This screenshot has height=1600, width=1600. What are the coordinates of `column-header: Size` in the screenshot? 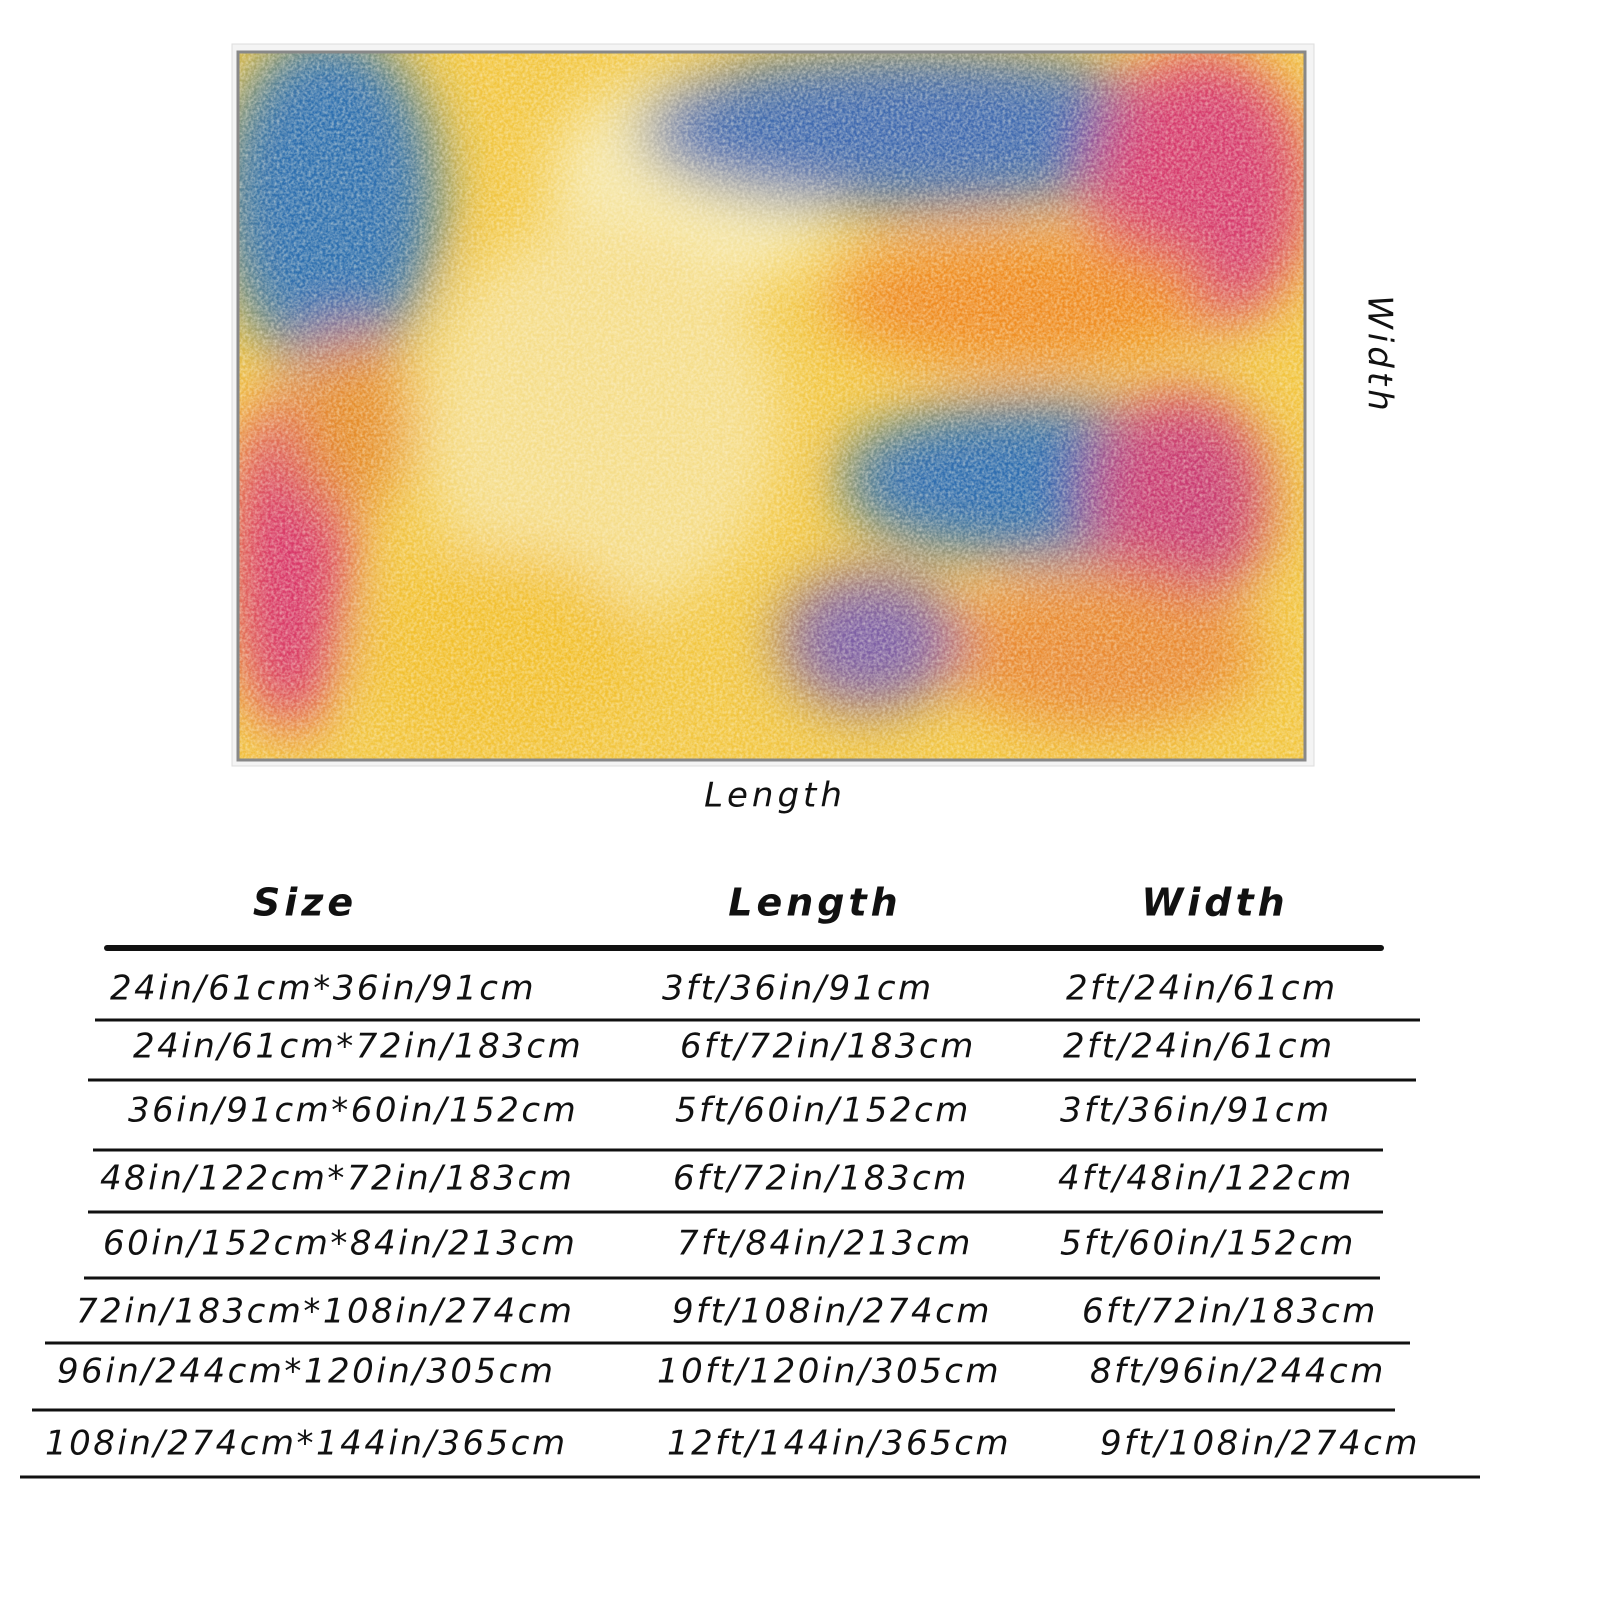 It's located at (305, 903).